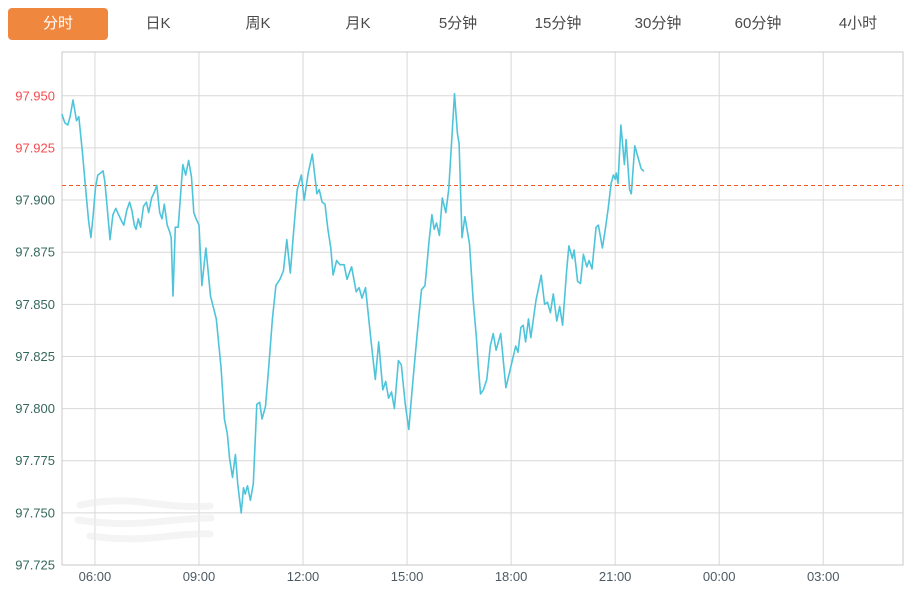 This screenshot has height=591, width=906. I want to click on tab-5min: 5分钟, so click(458, 23).